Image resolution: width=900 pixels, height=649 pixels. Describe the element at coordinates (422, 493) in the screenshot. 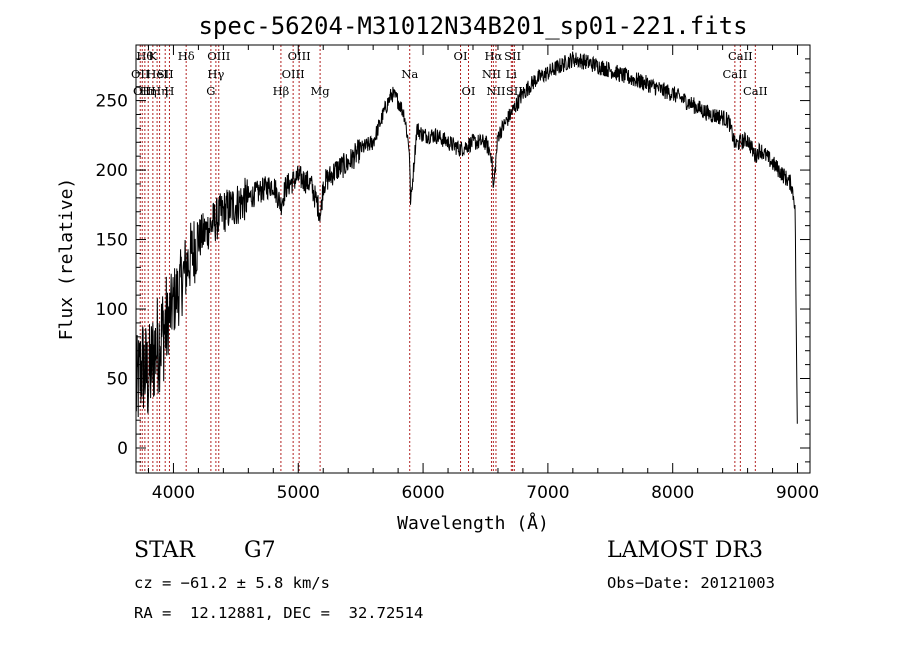

I see `x-tick-label-2: 6000` at that location.